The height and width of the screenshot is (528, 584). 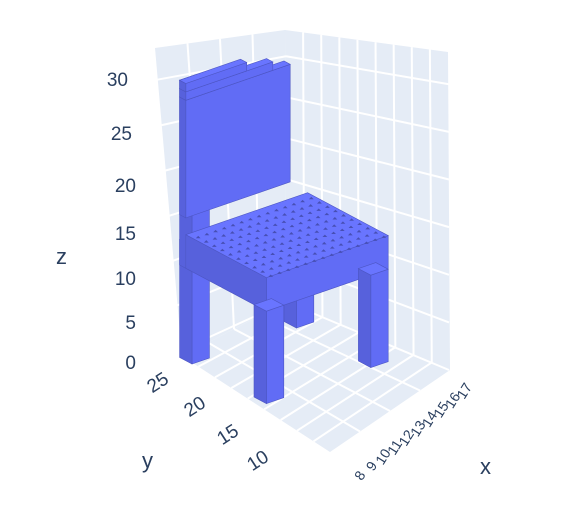 What do you see at coordinates (125, 186) in the screenshot?
I see `z-tick-label: 20` at bounding box center [125, 186].